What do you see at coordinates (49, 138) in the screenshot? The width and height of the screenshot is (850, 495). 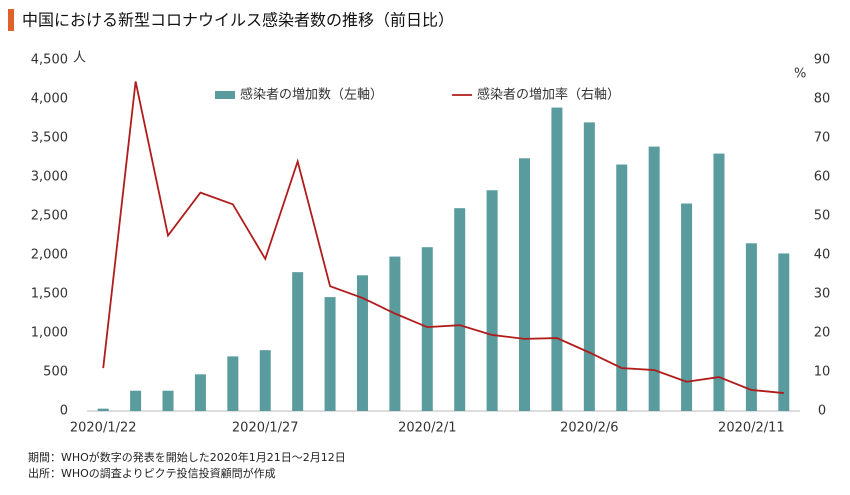 I see `y-tick-label: 3,500` at bounding box center [49, 138].